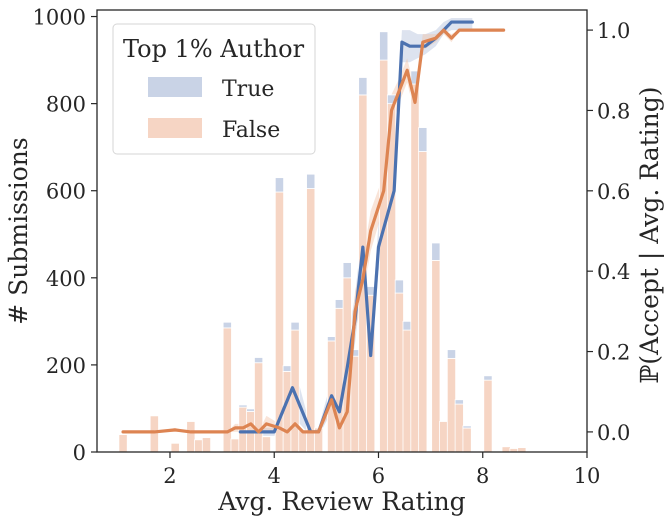 Image resolution: width=669 pixels, height=525 pixels. What do you see at coordinates (613, 272) in the screenshot?
I see `y-right-tick-label-2: 0.4` at bounding box center [613, 272].